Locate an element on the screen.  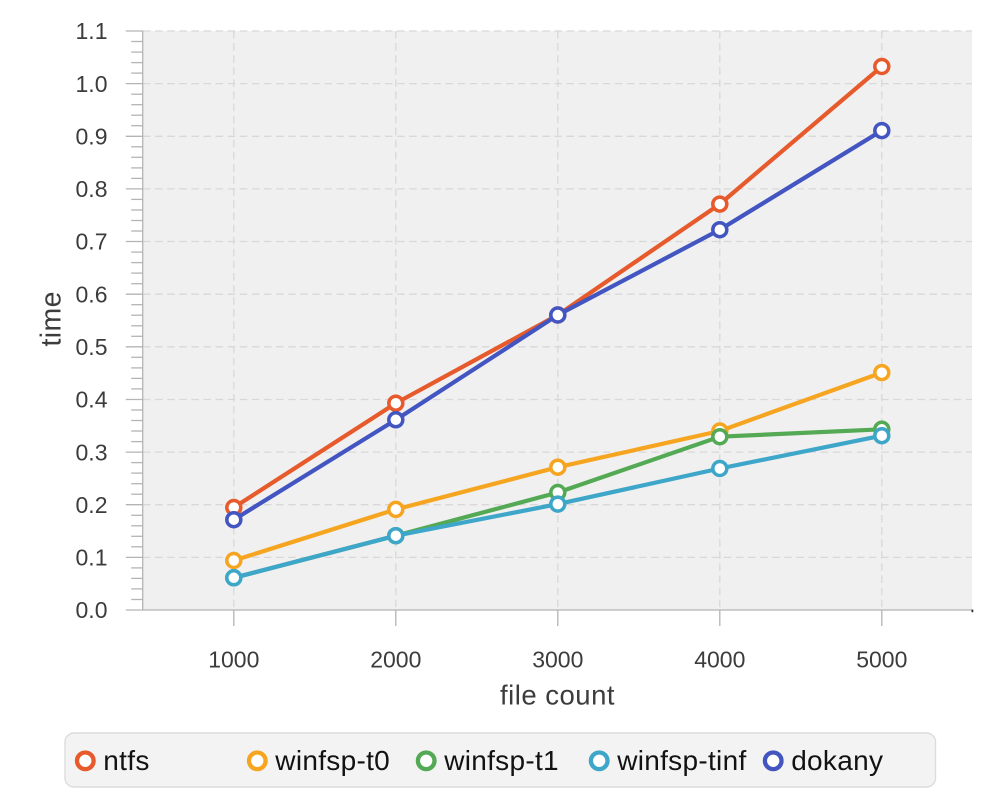
svg-text: dokany is located at coordinates (837, 760).